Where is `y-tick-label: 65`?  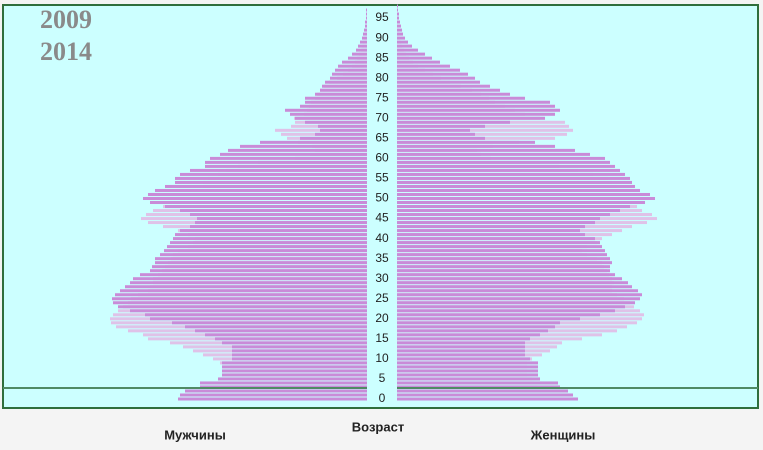
y-tick-label: 65 is located at coordinates (382, 138).